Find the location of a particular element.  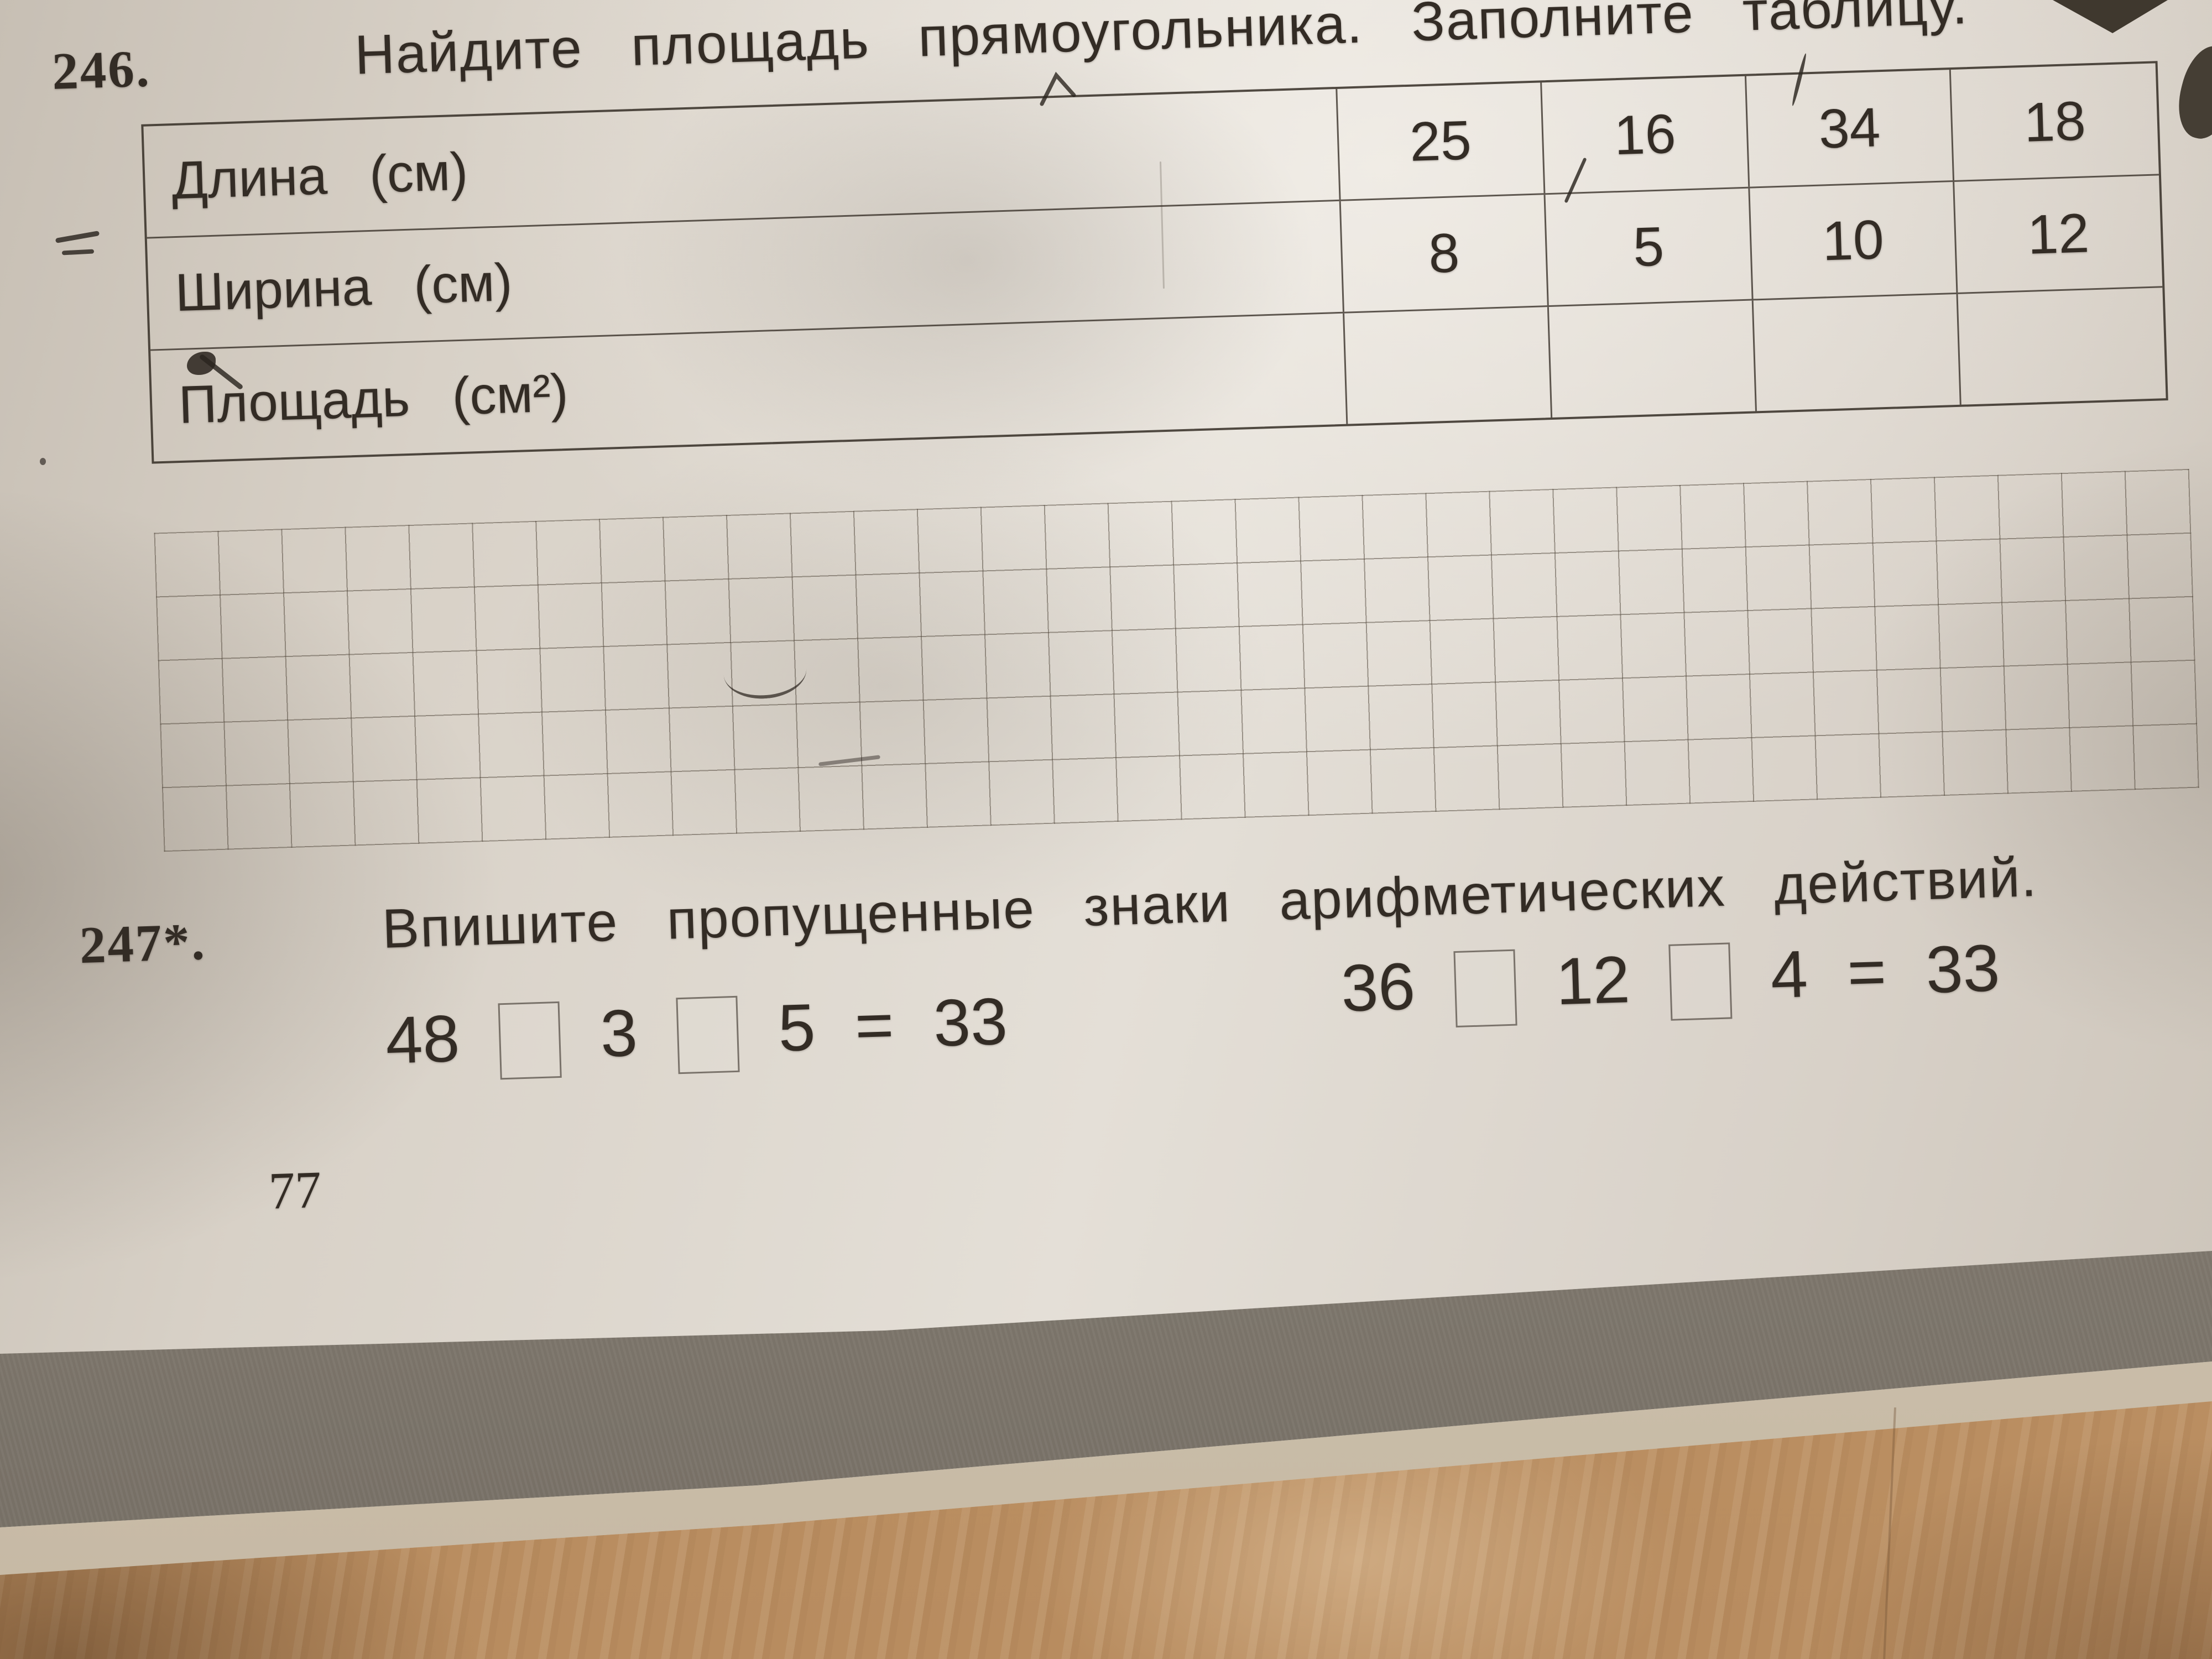

ink-mark is located at coordinates (43, 462).